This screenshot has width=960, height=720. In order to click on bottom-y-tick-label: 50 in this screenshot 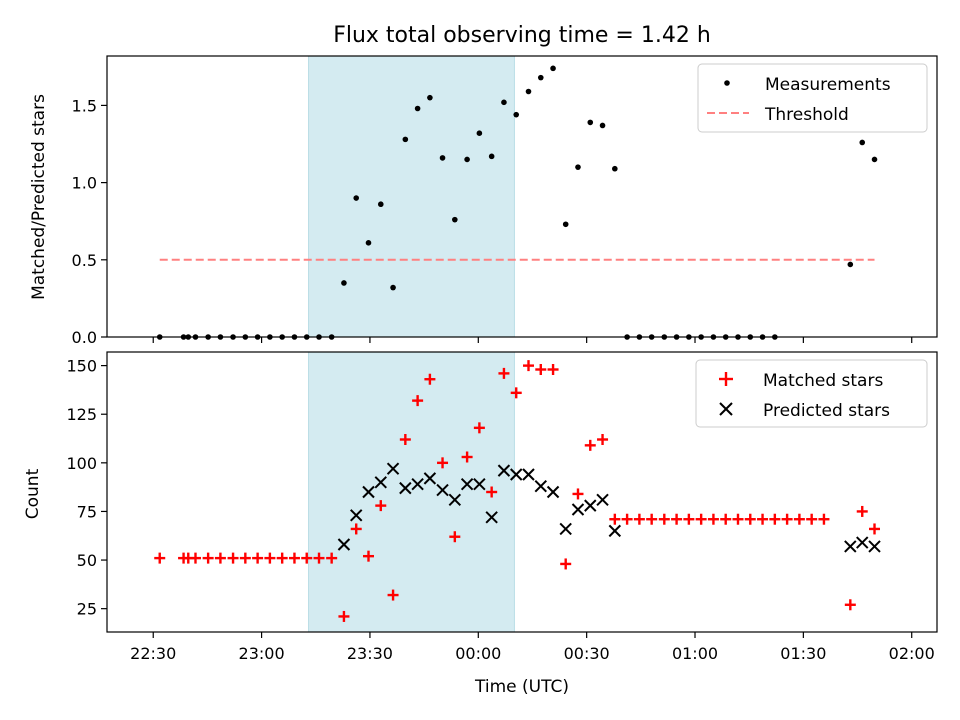, I will do `click(87, 560)`.